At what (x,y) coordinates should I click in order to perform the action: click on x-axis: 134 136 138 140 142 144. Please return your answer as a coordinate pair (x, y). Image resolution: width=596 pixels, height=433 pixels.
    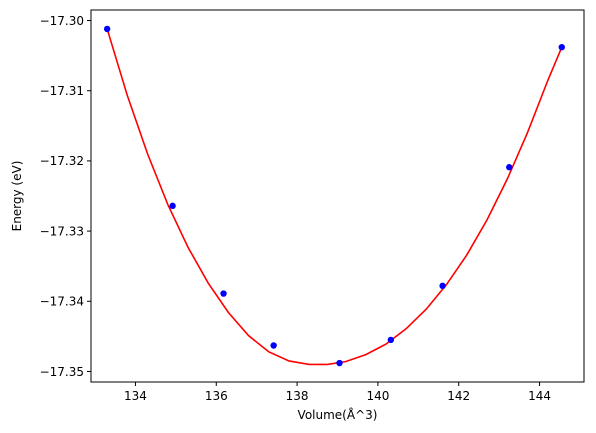
    Looking at the image, I should click on (337, 392).